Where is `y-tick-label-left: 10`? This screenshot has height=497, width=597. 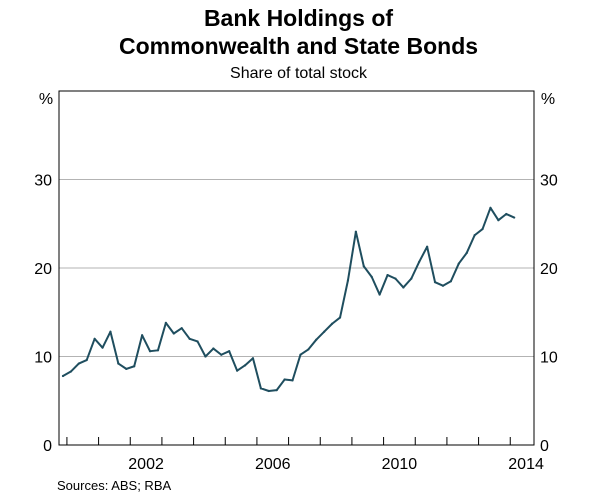 y-tick-label-left: 10 is located at coordinates (43, 358).